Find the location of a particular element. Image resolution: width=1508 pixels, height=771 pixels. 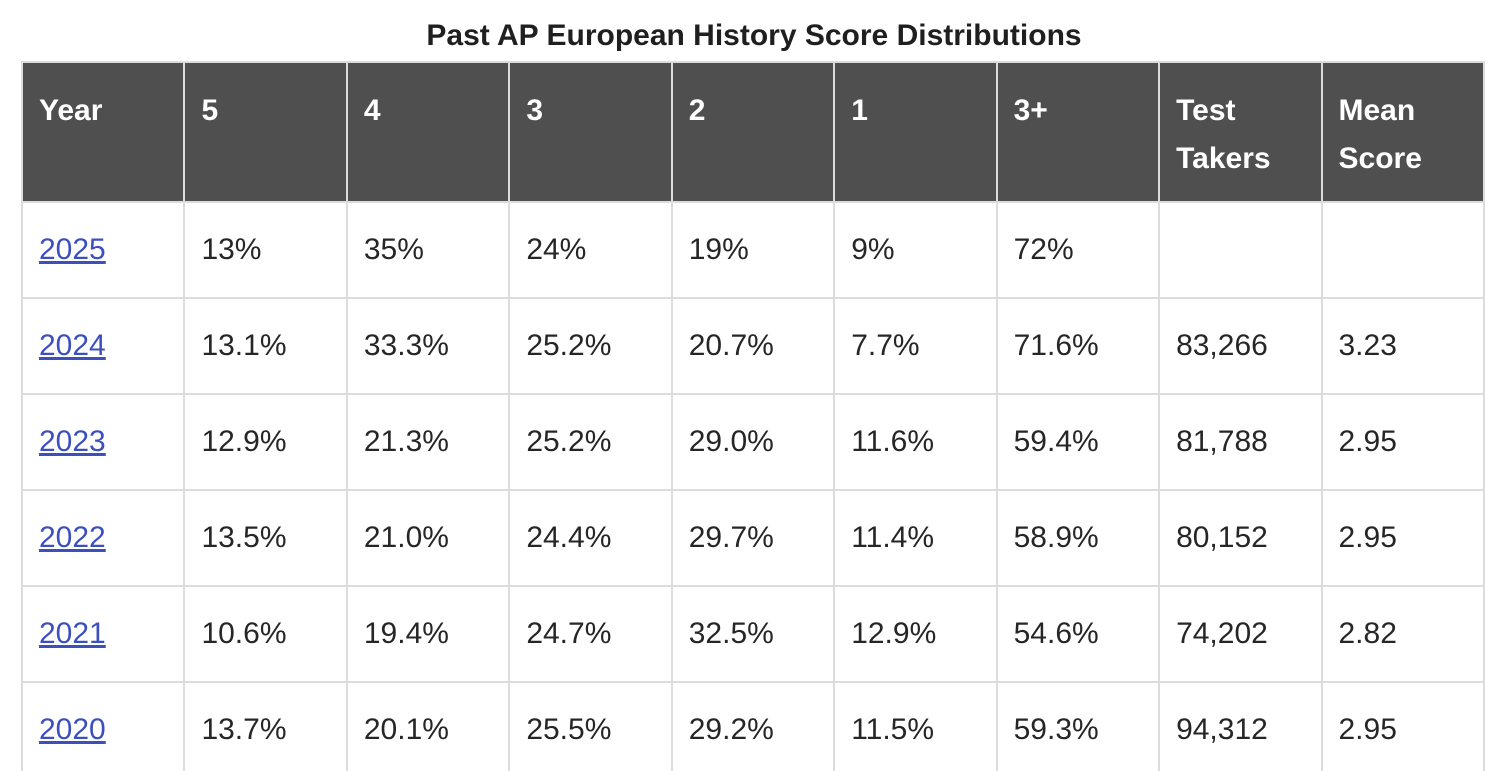

header-score-1: 1 is located at coordinates (915, 132).